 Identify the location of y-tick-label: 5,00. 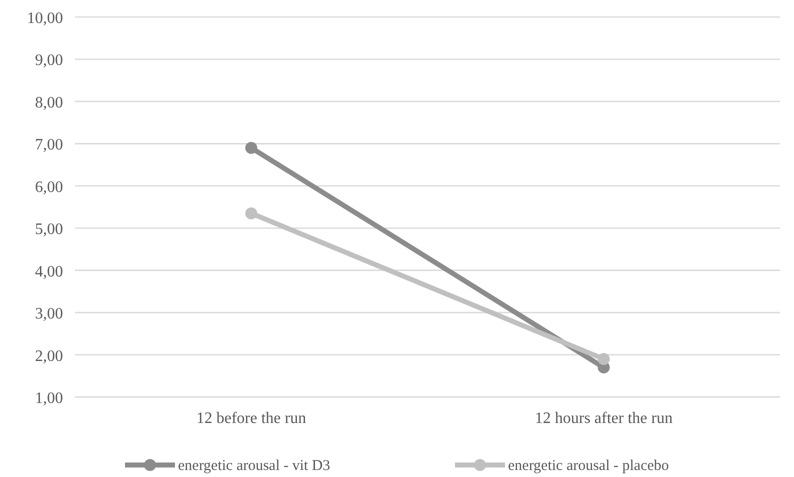
(49, 229).